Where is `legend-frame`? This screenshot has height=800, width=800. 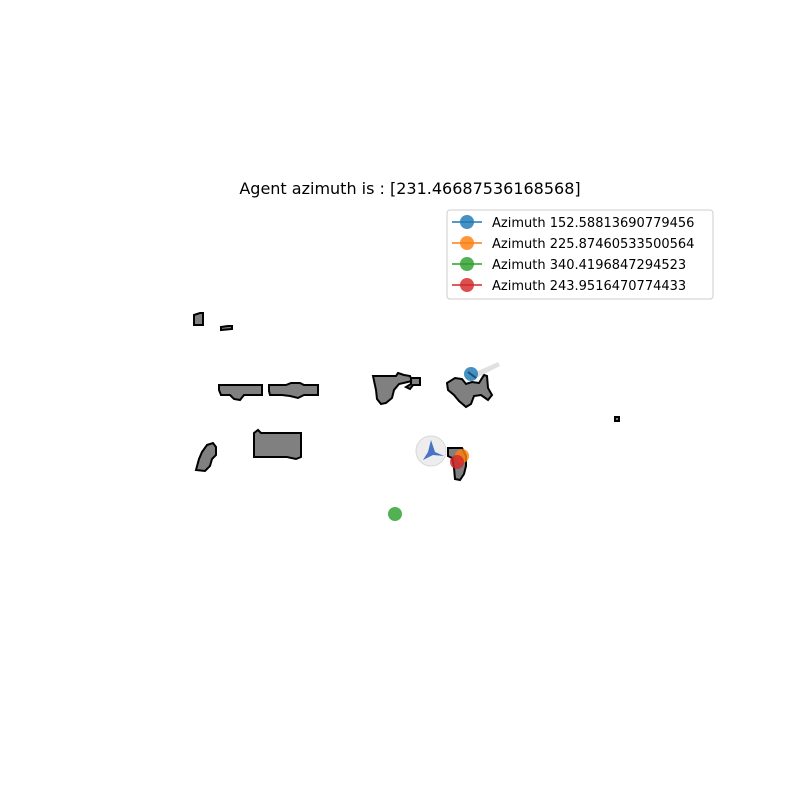
legend-frame is located at coordinates (580, 254).